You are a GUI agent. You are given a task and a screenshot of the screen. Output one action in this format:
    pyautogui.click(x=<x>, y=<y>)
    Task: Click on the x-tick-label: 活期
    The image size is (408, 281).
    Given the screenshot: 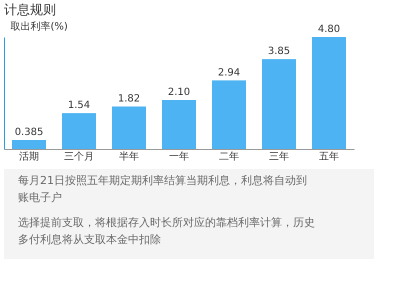 What is the action you would take?
    pyautogui.click(x=29, y=156)
    